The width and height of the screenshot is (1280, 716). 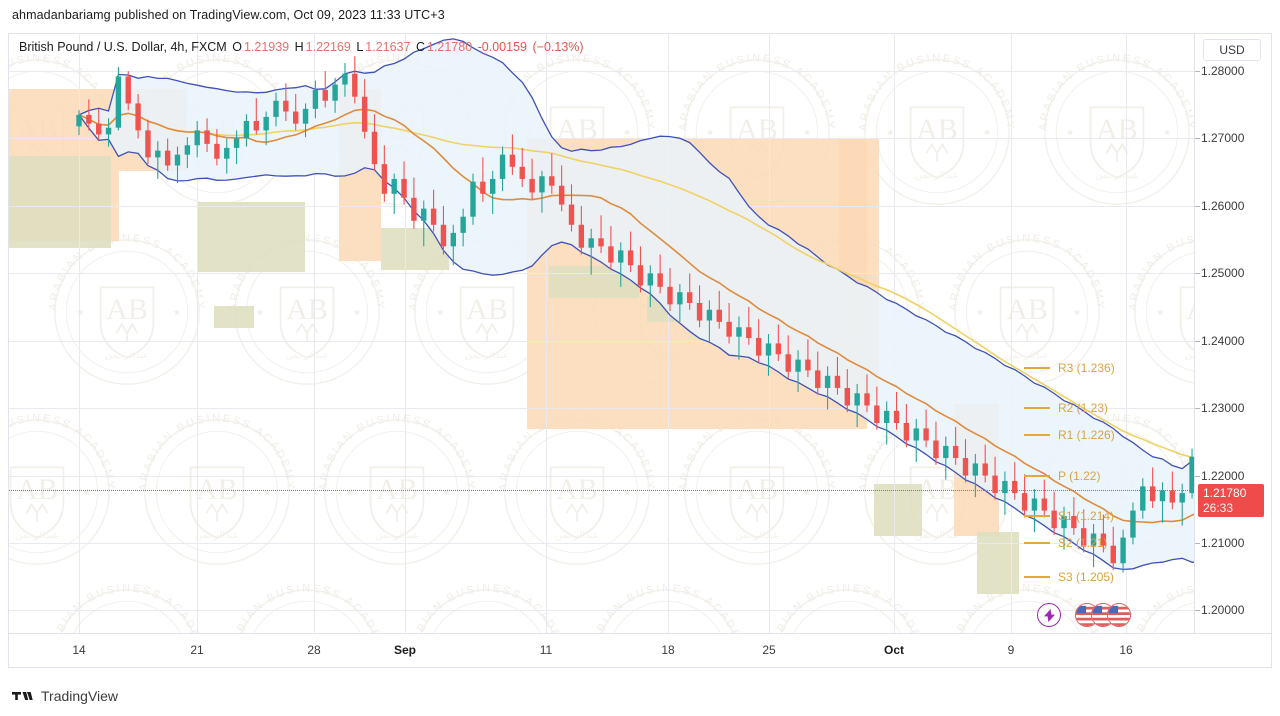 I want to click on bar-countdown: 26:33, so click(x=1218, y=508).